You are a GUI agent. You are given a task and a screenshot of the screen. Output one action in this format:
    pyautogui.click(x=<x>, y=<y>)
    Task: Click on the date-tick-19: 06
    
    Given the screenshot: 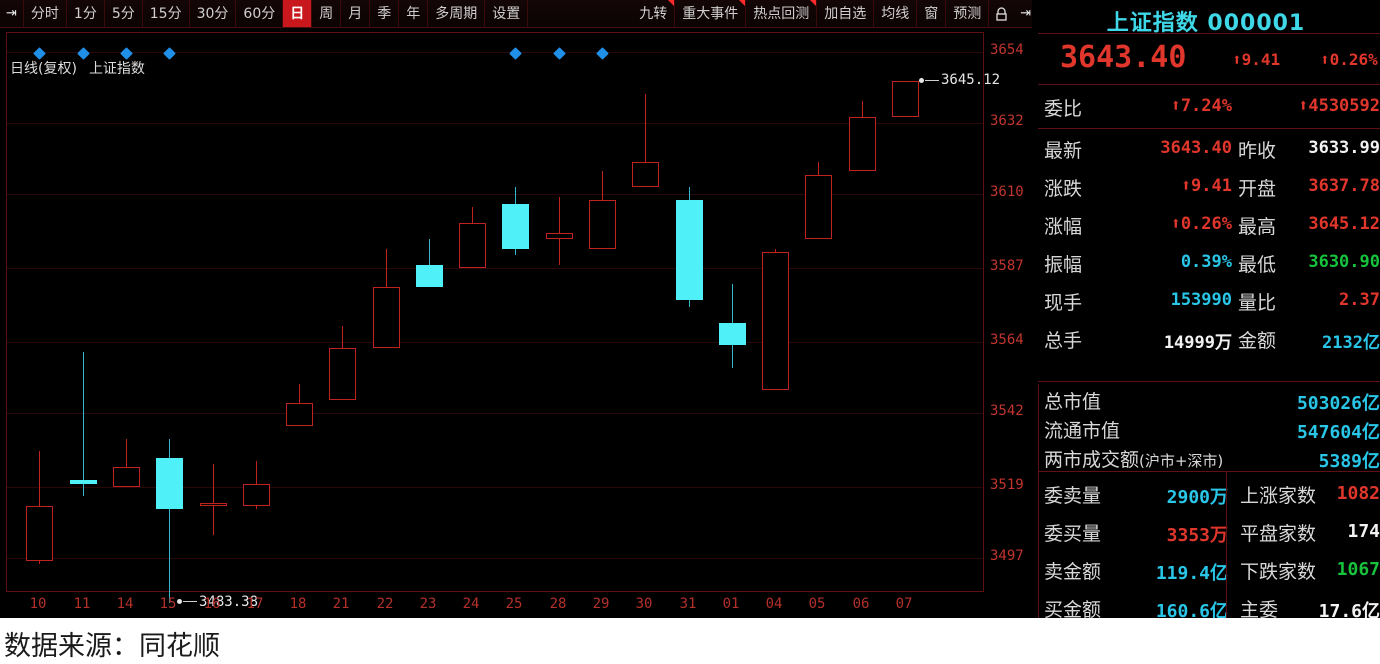 What is the action you would take?
    pyautogui.click(x=861, y=604)
    